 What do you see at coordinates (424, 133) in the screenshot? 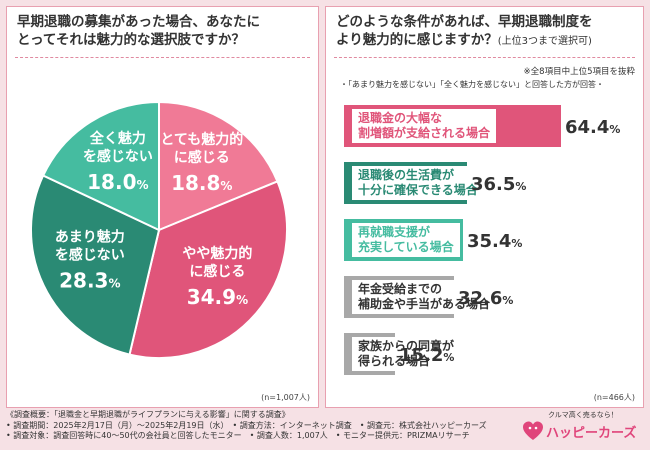
I see `bar-label-line2: 割増額が支給される場合` at bounding box center [424, 133].